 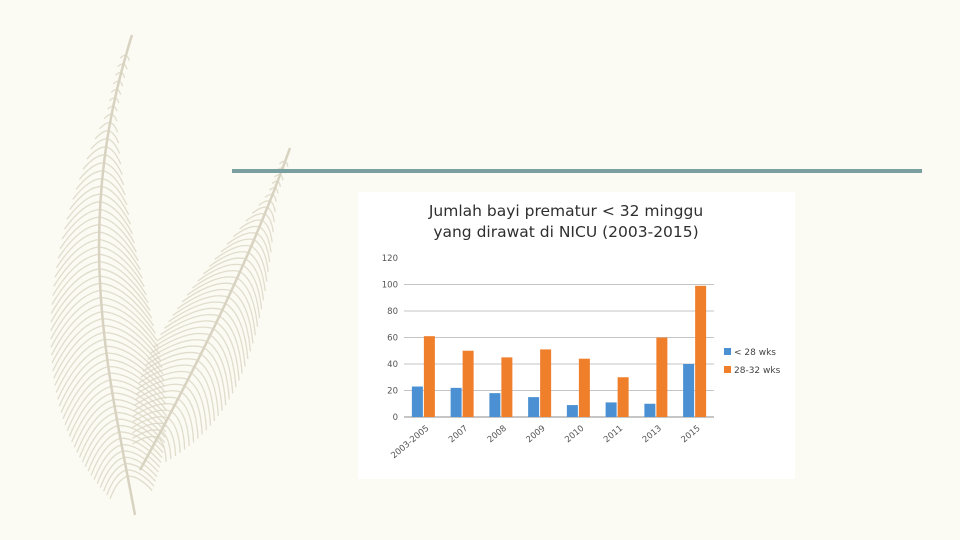 What do you see at coordinates (757, 371) in the screenshot?
I see `legend-label-28-32: 28-32 wks` at bounding box center [757, 371].